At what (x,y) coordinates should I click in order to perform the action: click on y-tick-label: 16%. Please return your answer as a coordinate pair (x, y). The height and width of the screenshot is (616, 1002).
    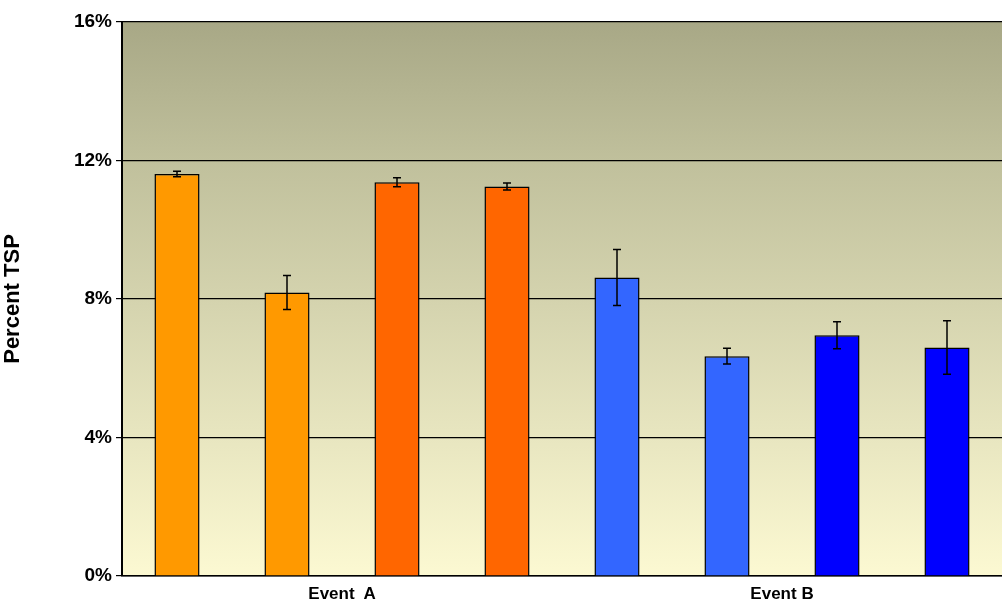
    Looking at the image, I should click on (93, 21).